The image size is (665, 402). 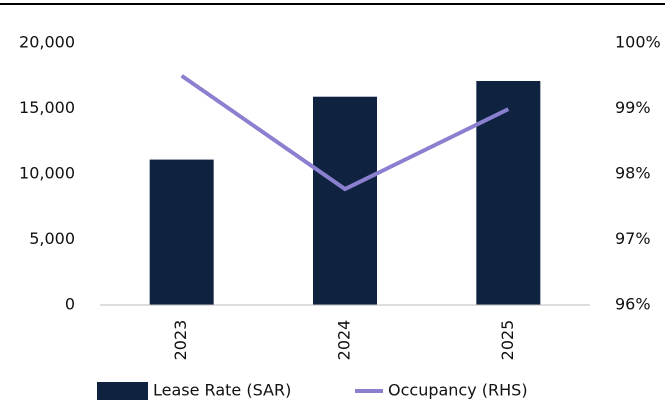 I want to click on legend-label: Lease Rate (SAR), so click(x=222, y=390).